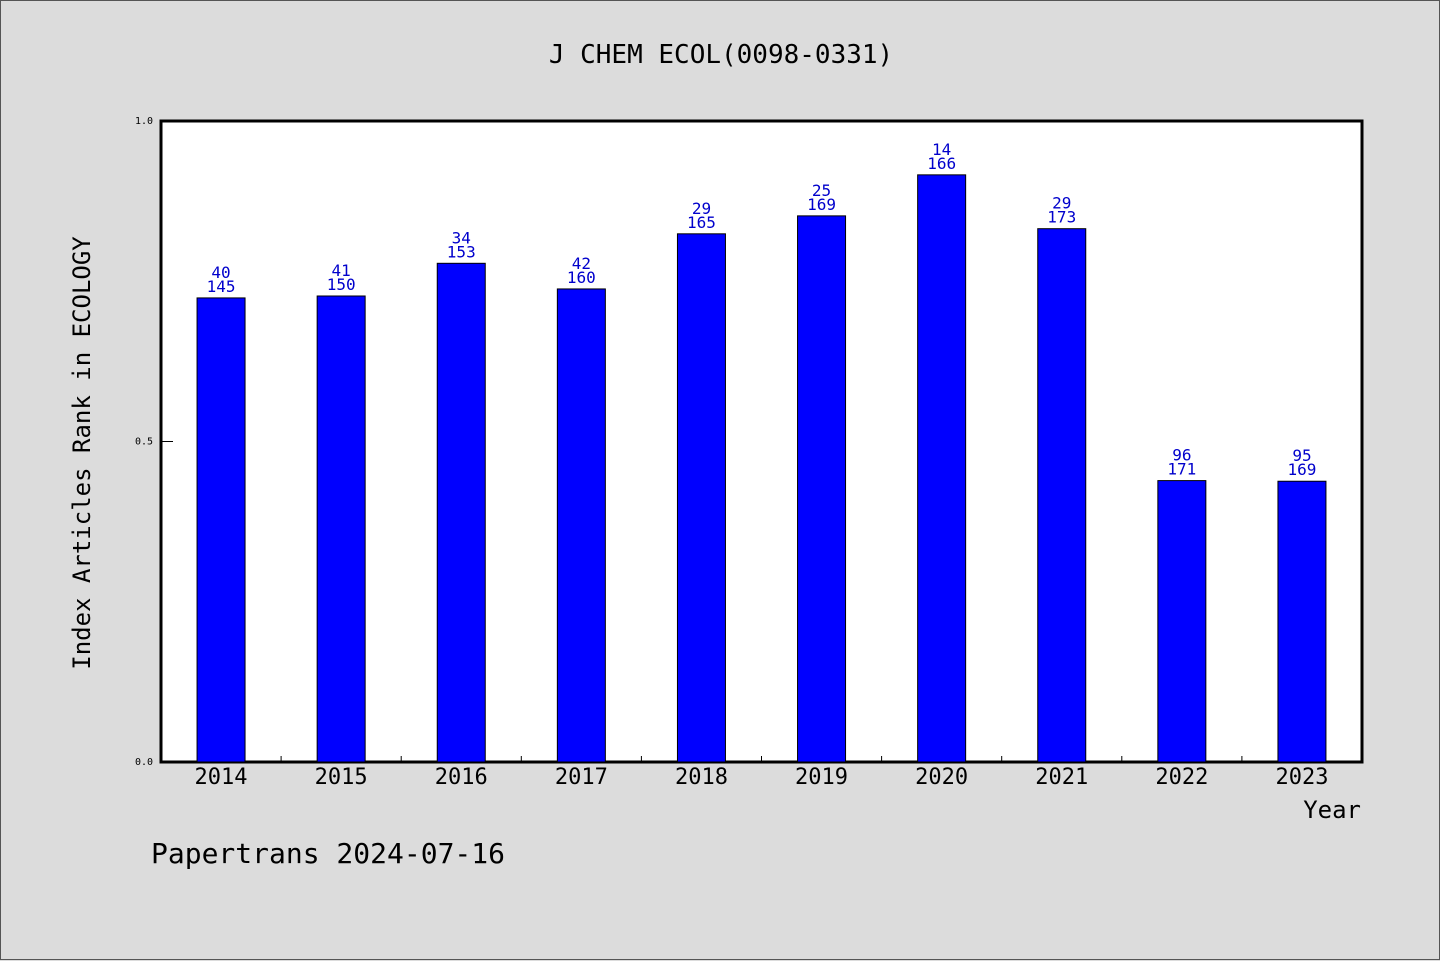  What do you see at coordinates (341, 529) in the screenshot?
I see `bar-2015` at bounding box center [341, 529].